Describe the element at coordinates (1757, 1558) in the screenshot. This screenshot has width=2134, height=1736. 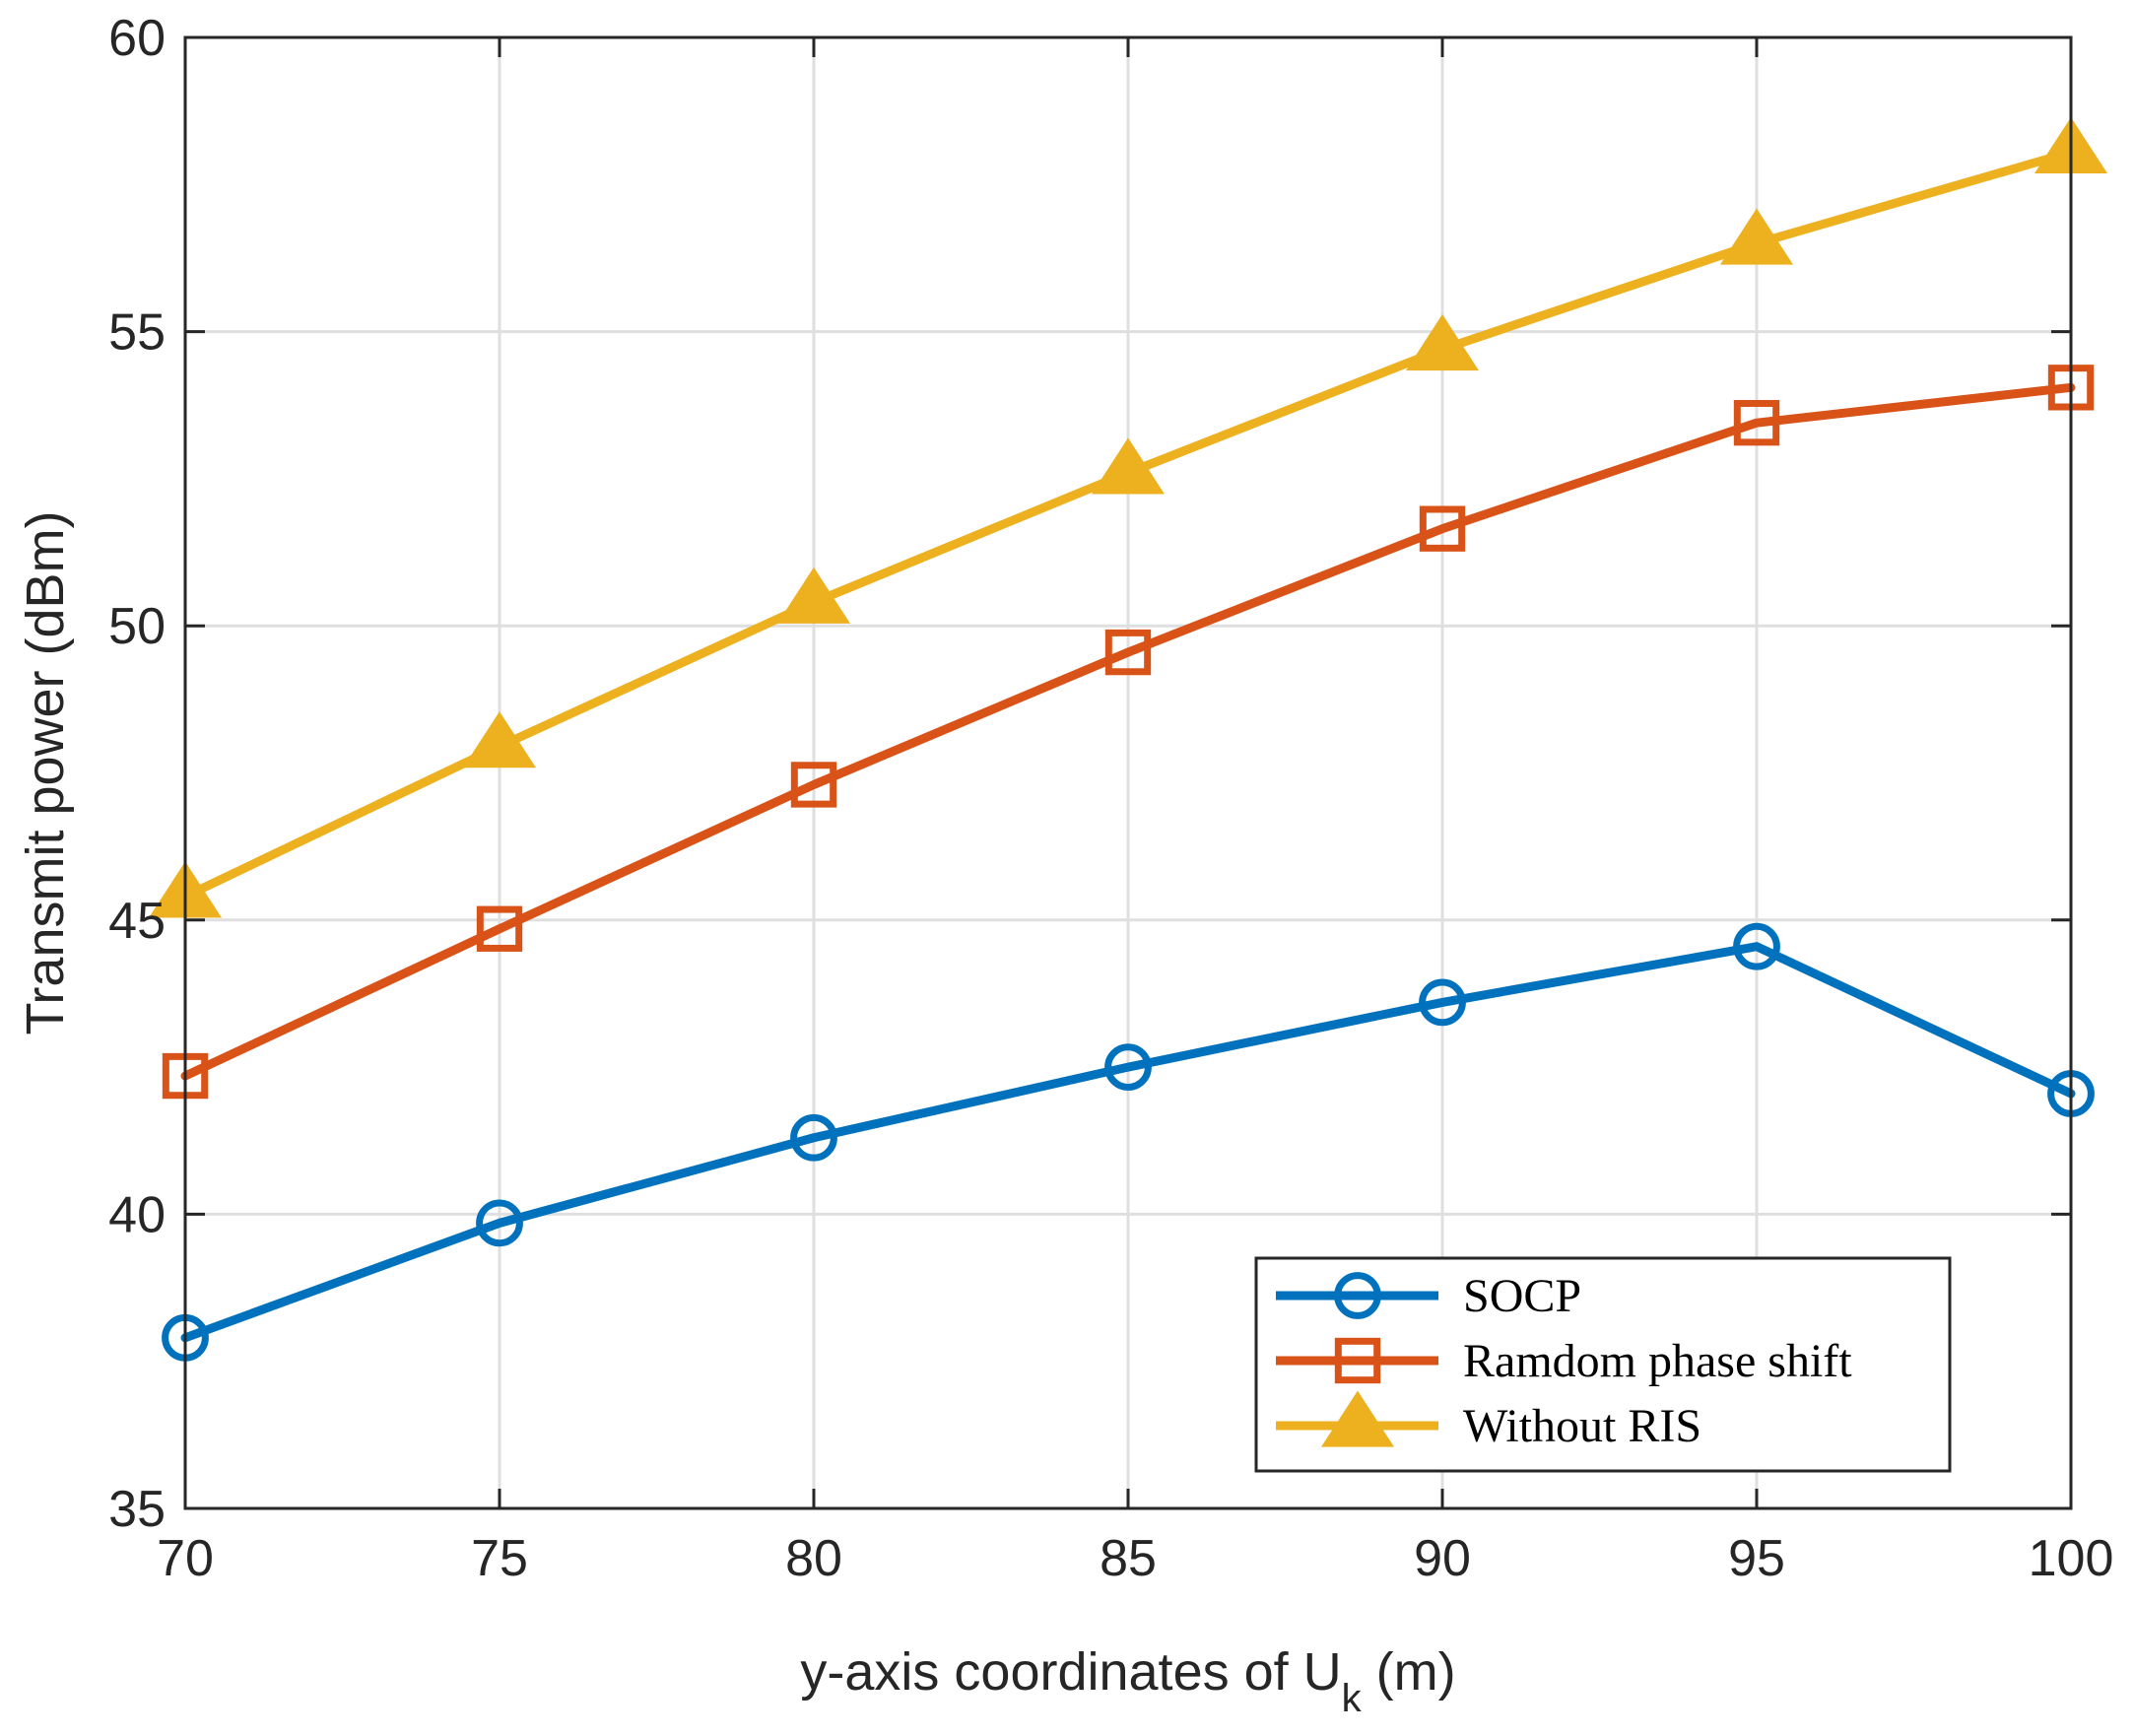
I see `x-tick-label: 95` at that location.